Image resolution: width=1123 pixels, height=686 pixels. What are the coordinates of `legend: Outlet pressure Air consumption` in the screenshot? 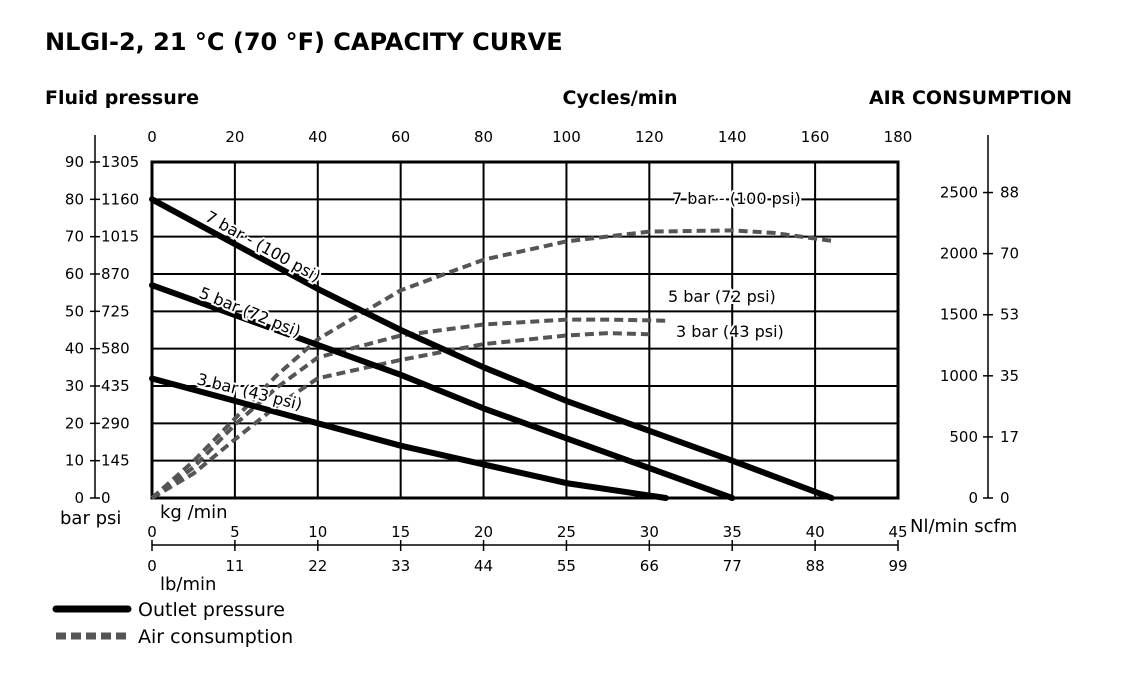 It's located at (172, 623).